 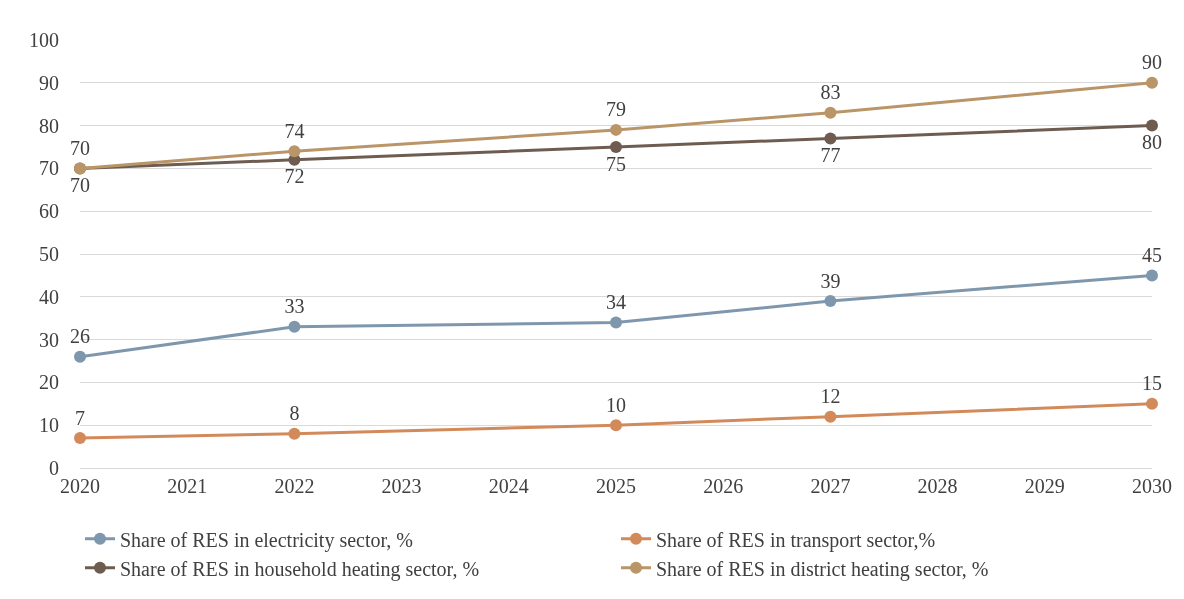 What do you see at coordinates (49, 125) in the screenshot?
I see `y-tick-label: 80` at bounding box center [49, 125].